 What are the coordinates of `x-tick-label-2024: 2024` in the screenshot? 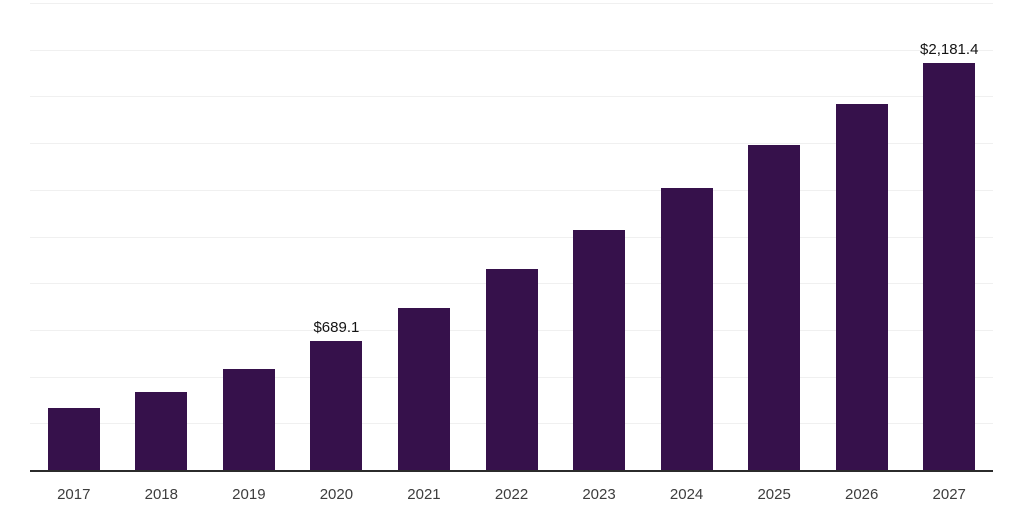 It's located at (686, 494).